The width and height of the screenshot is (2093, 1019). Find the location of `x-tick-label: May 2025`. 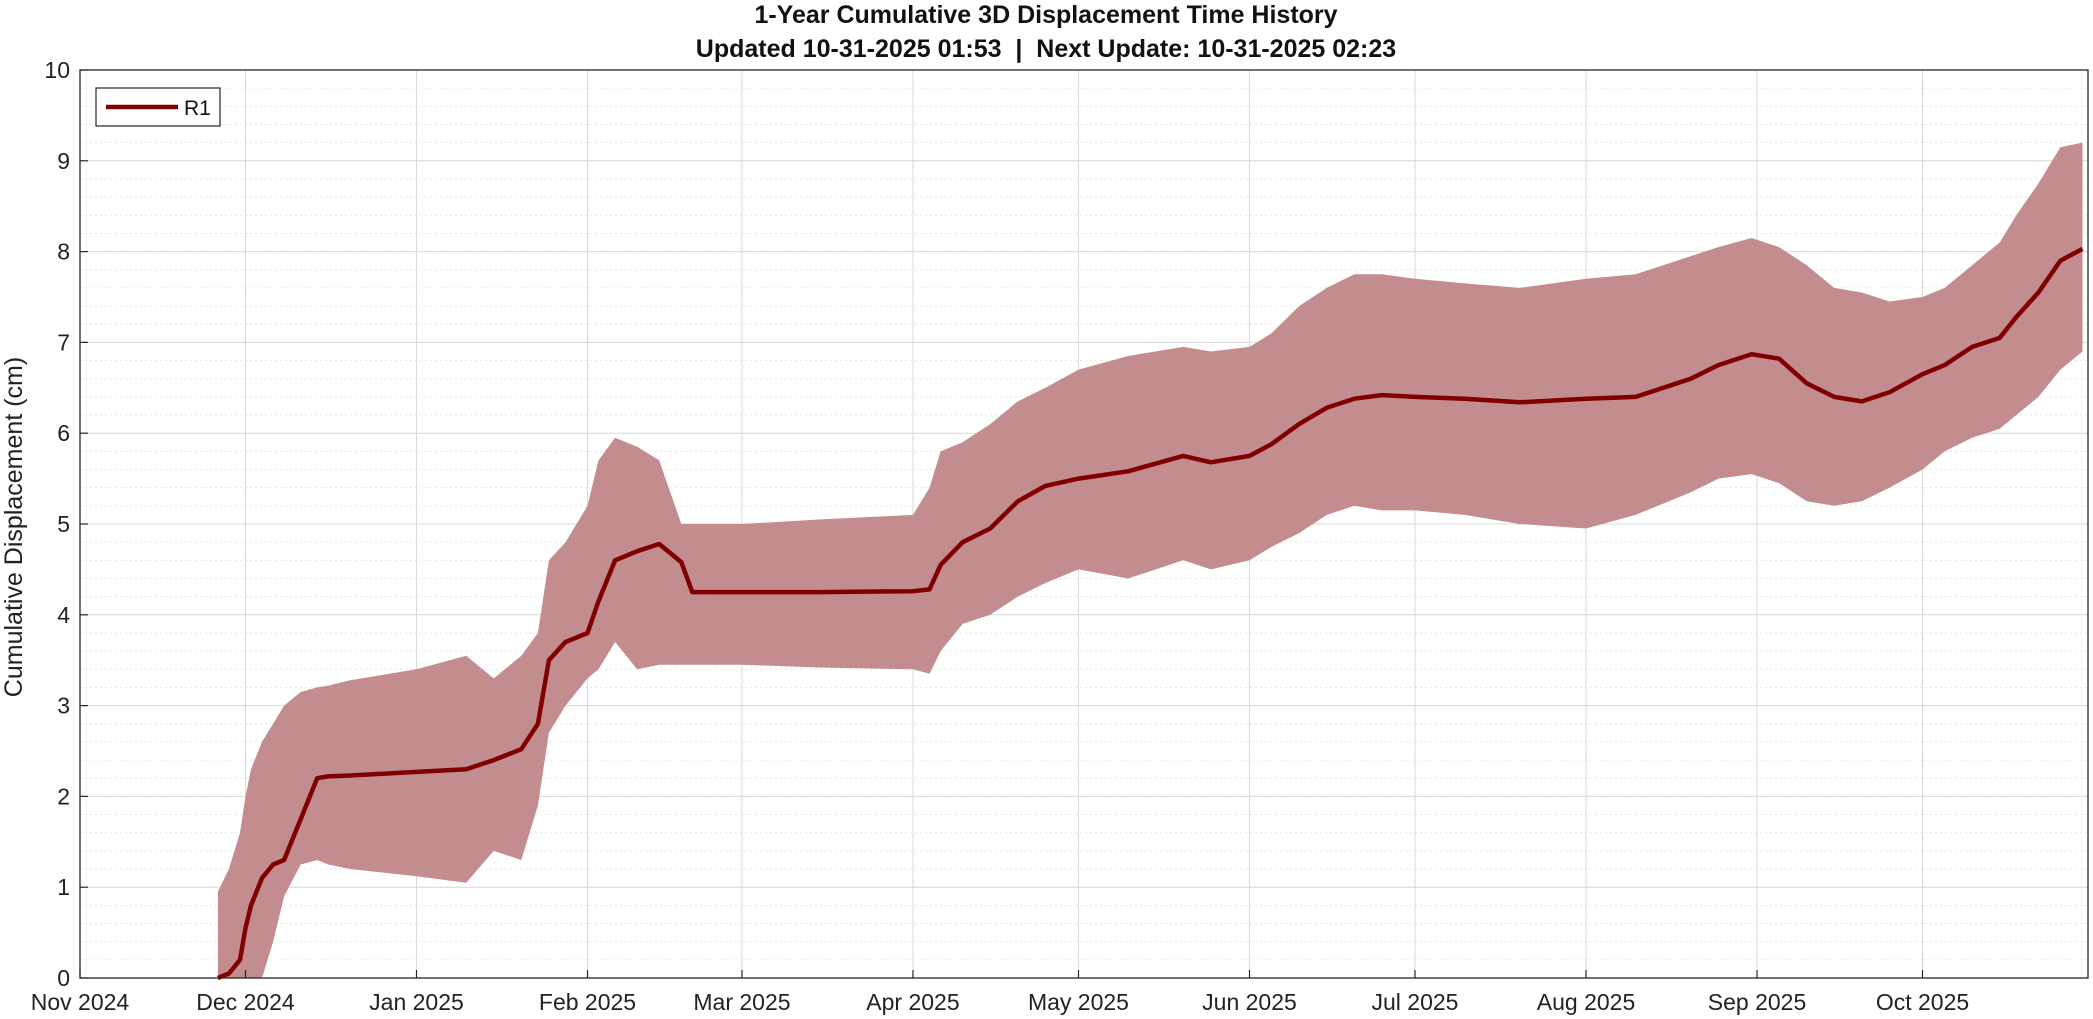

x-tick-label: May 2025 is located at coordinates (1078, 1002).